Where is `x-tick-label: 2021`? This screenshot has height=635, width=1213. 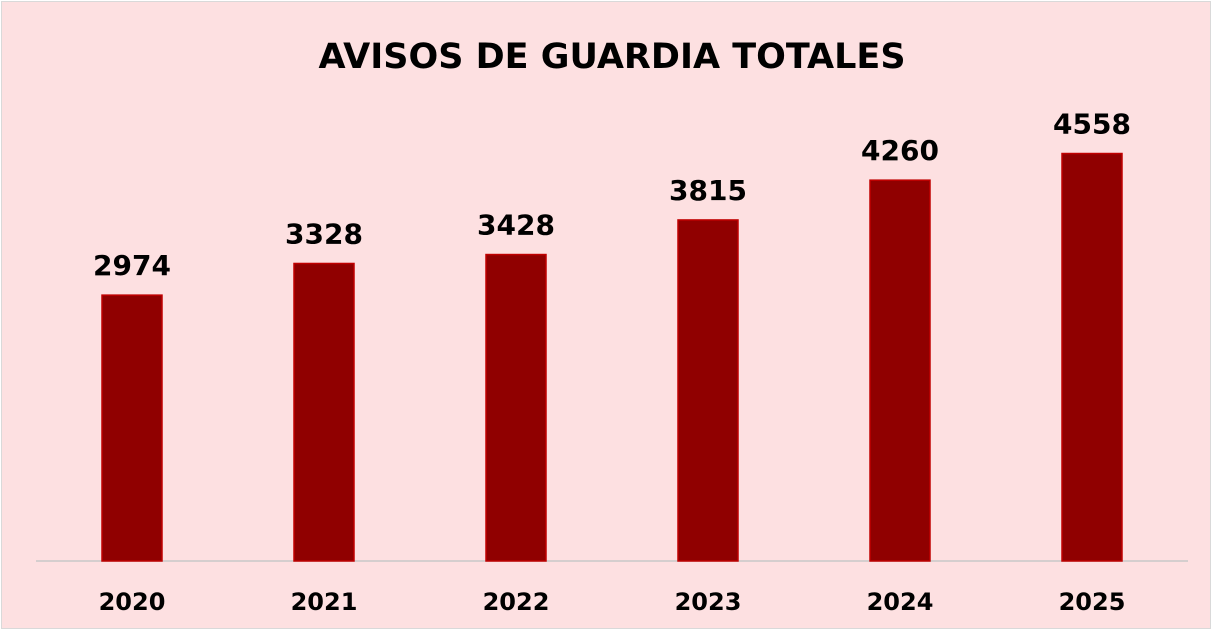 x-tick-label: 2021 is located at coordinates (324, 602).